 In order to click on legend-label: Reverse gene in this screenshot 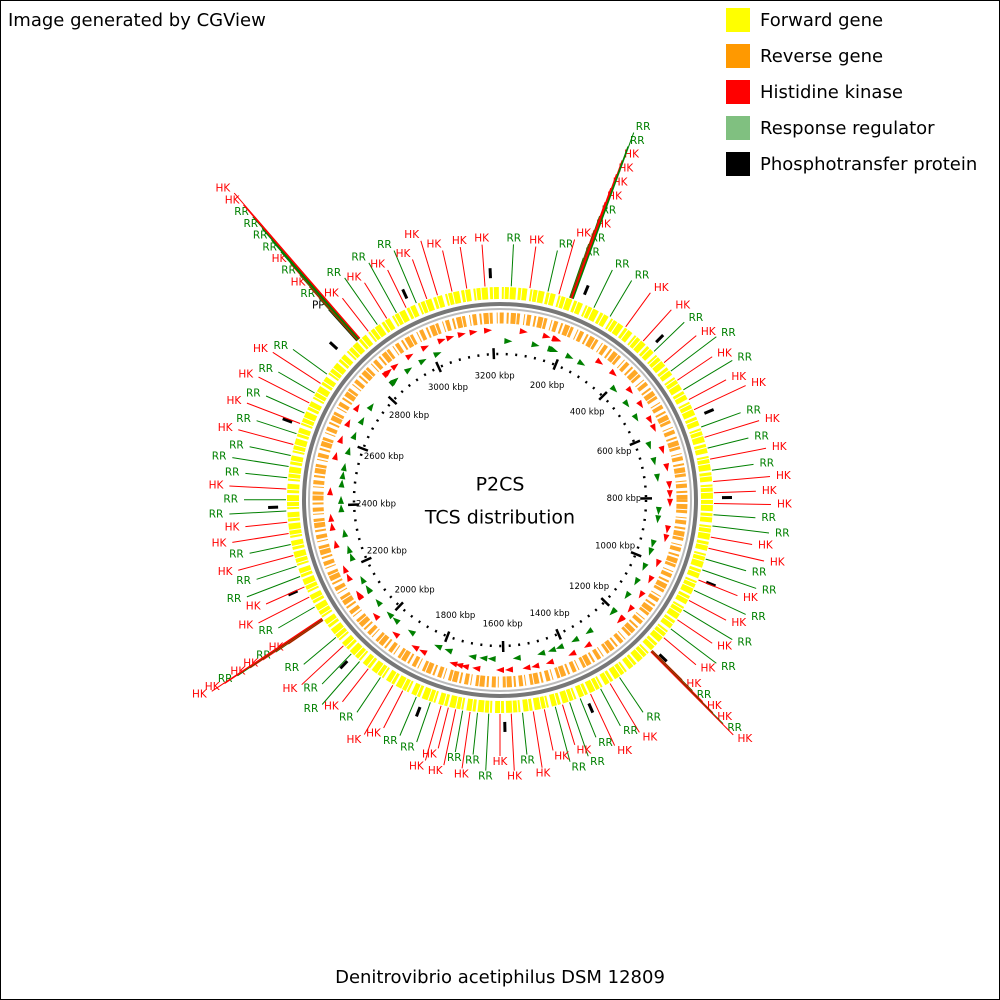, I will do `click(821, 56)`.